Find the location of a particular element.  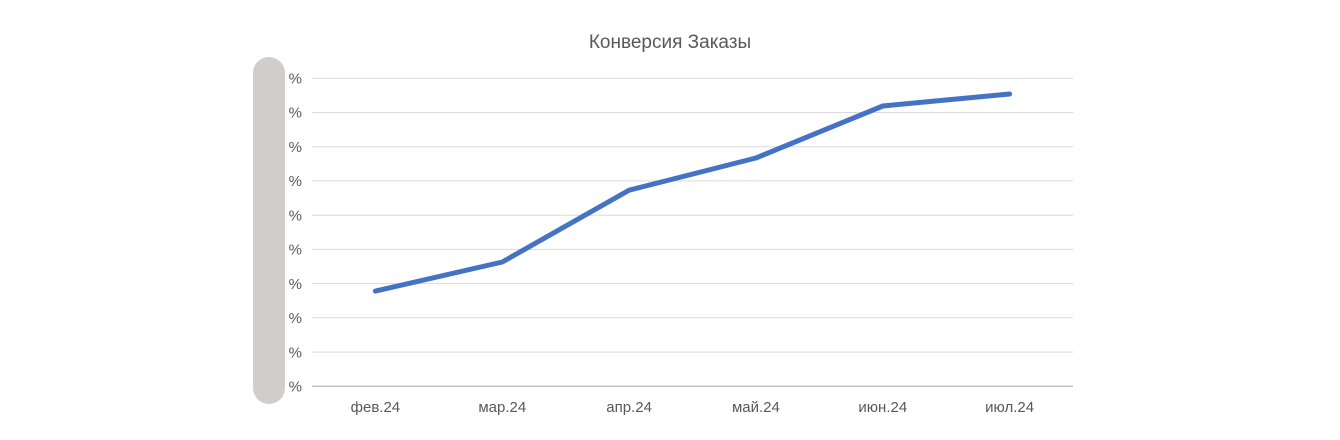

x-tick-label: апр.24 is located at coordinates (629, 407).